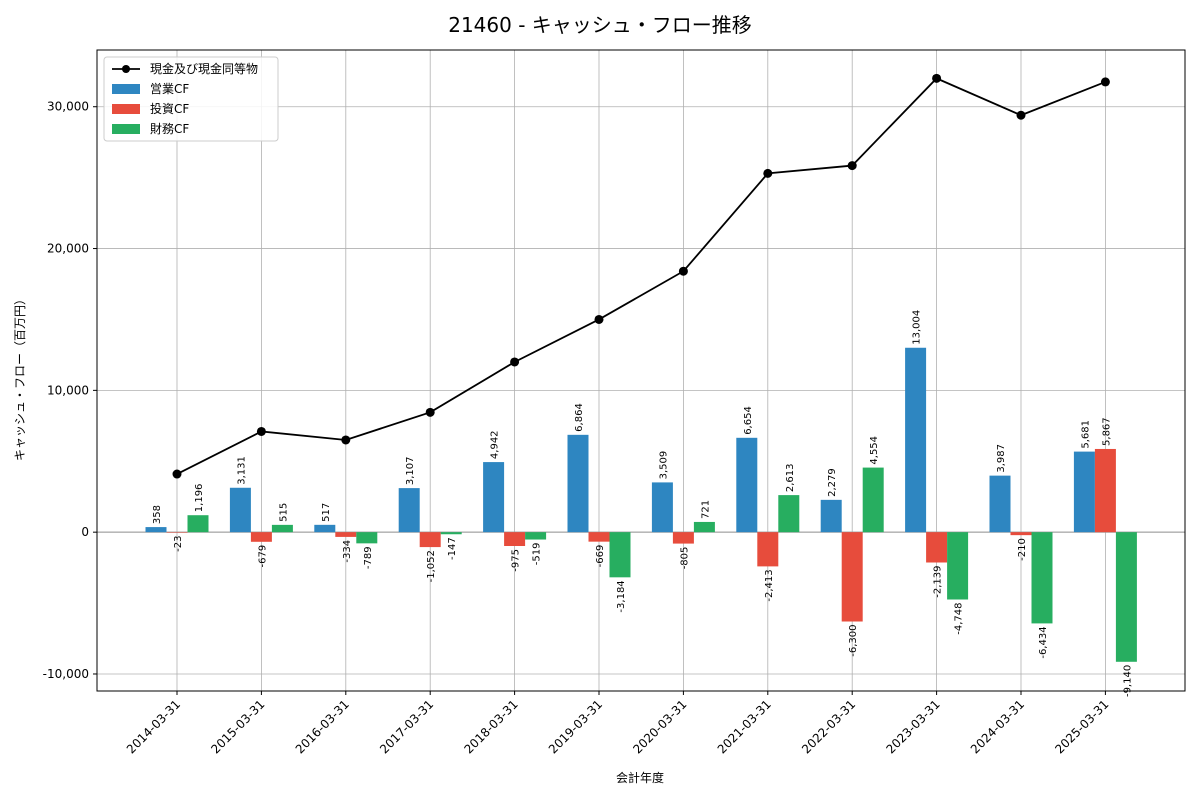 The width and height of the screenshot is (1200, 800). What do you see at coordinates (874, 450) in the screenshot?
I see `data-label: 4,554` at bounding box center [874, 450].